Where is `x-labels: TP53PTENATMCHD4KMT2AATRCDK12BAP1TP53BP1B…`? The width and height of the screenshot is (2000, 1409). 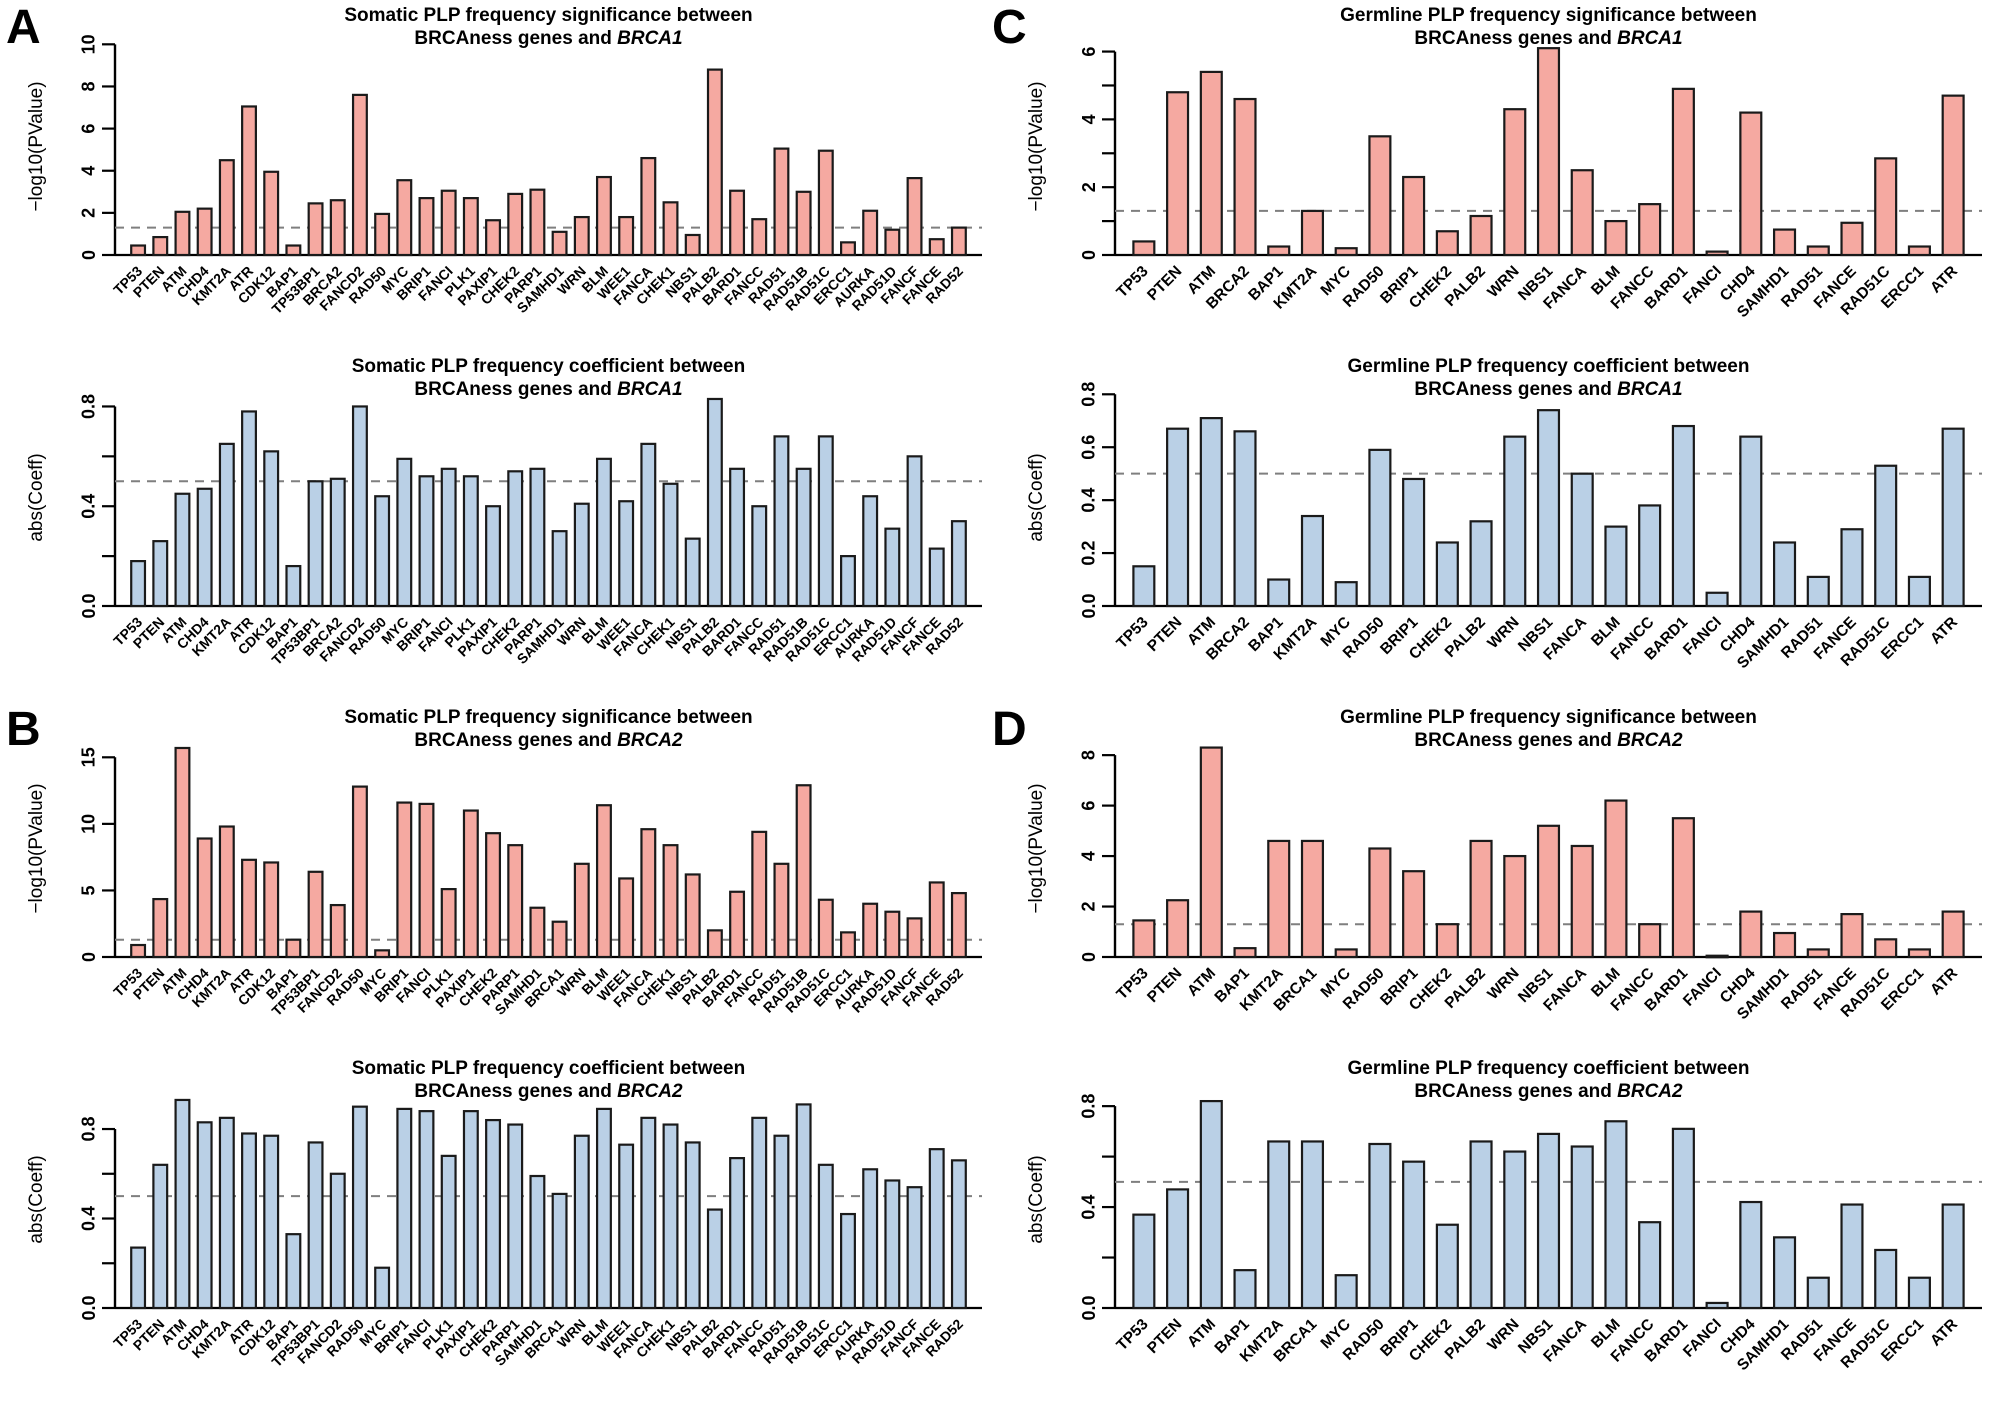 x-labels: TP53PTENATMCHD4KMT2AATRCDK12BAP1TP53BP1B… is located at coordinates (538, 640).